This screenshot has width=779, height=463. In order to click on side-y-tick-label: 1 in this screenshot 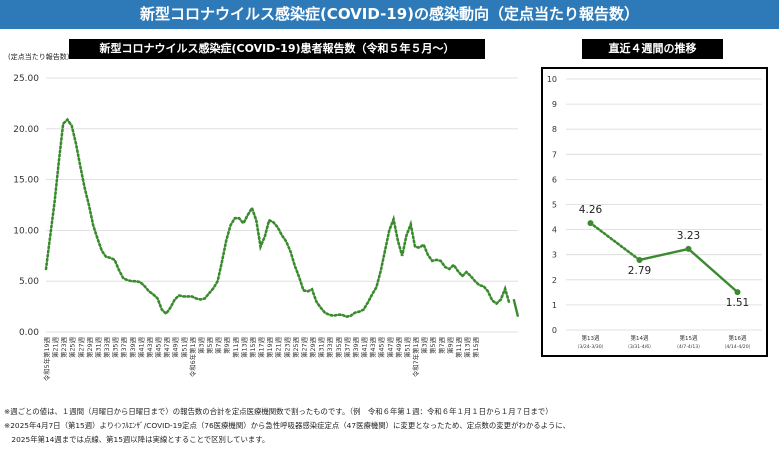, I will do `click(554, 305)`.